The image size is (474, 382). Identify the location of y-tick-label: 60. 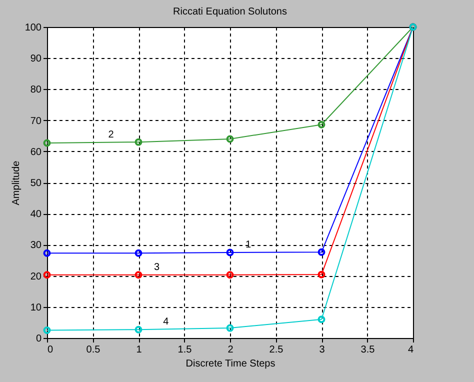
(36, 152).